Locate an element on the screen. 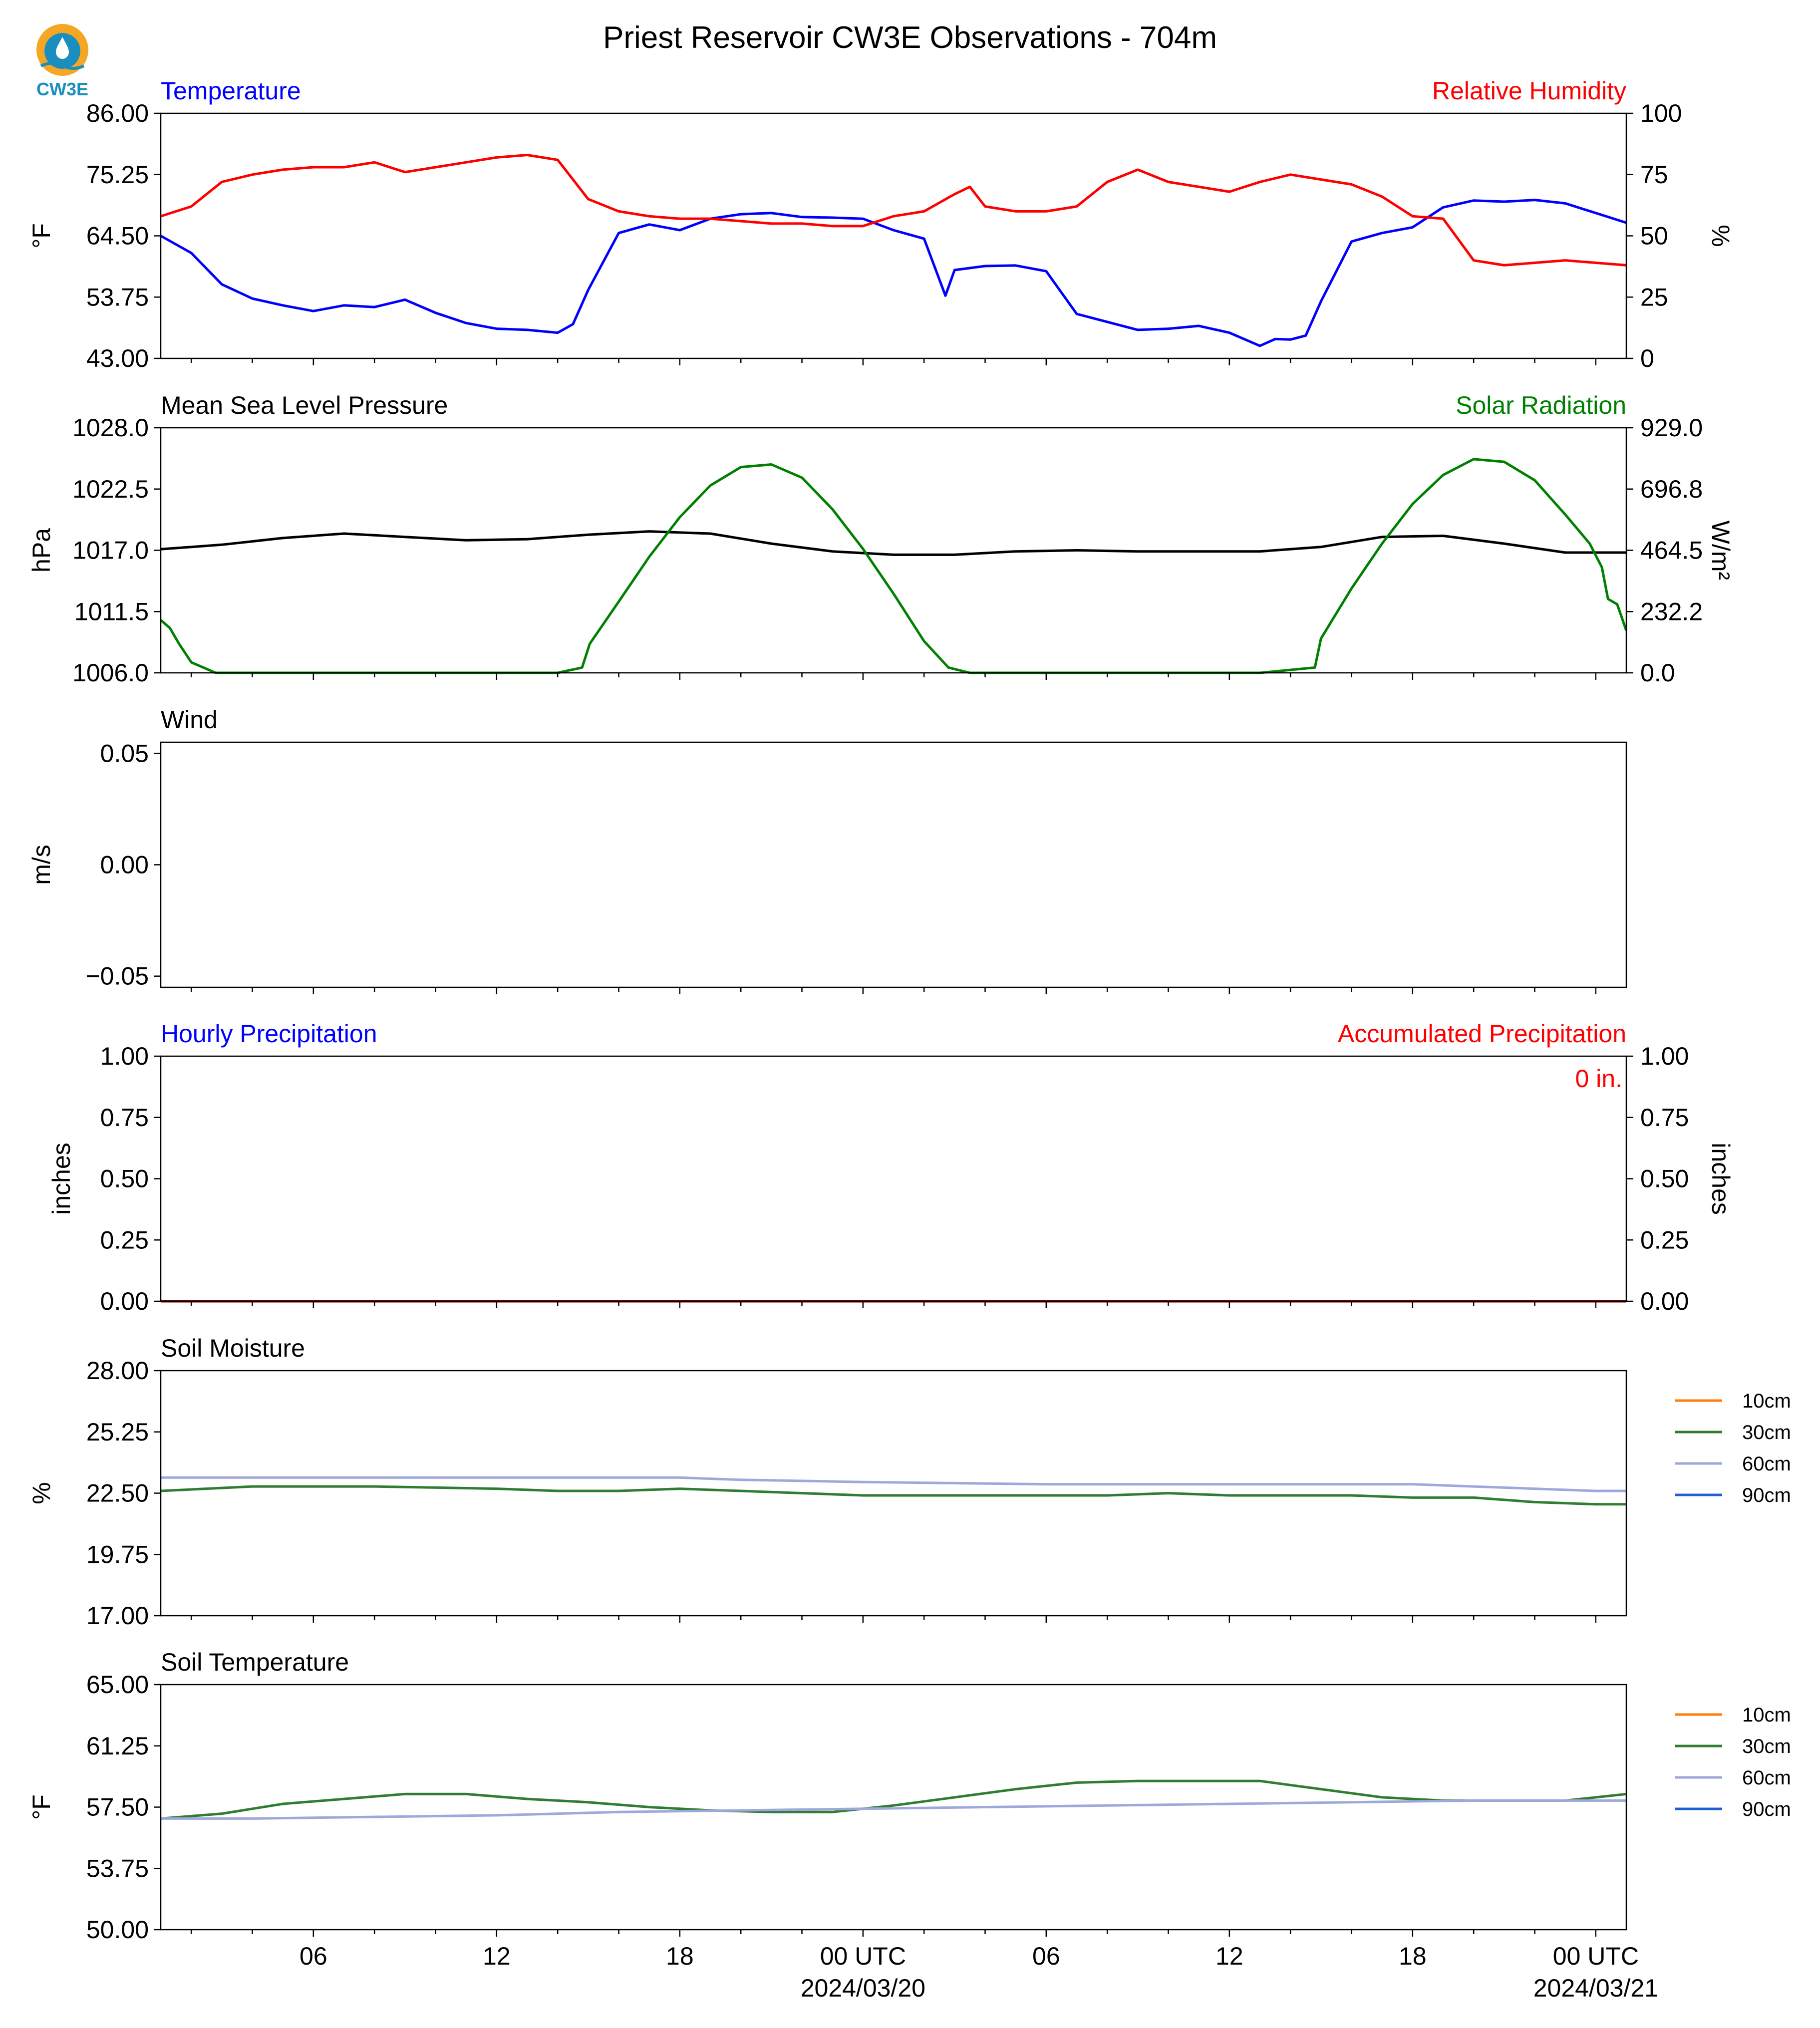 Image resolution: width=1820 pixels, height=2028 pixels. panel-1-series-temperature is located at coordinates (893, 273).